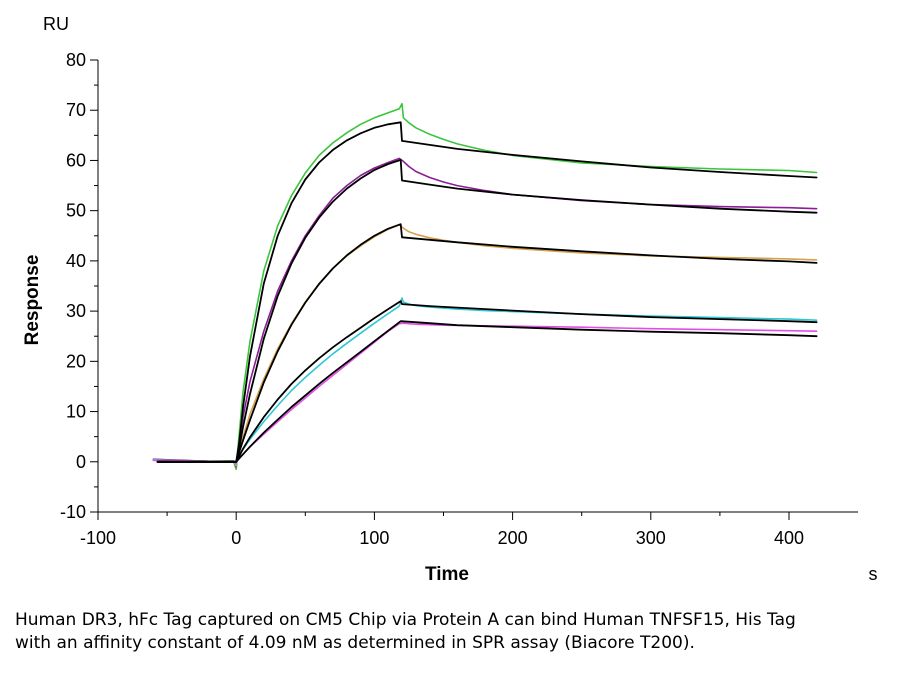 The image size is (900, 686). What do you see at coordinates (513, 538) in the screenshot?
I see `x-tick-label-3: 200` at bounding box center [513, 538].